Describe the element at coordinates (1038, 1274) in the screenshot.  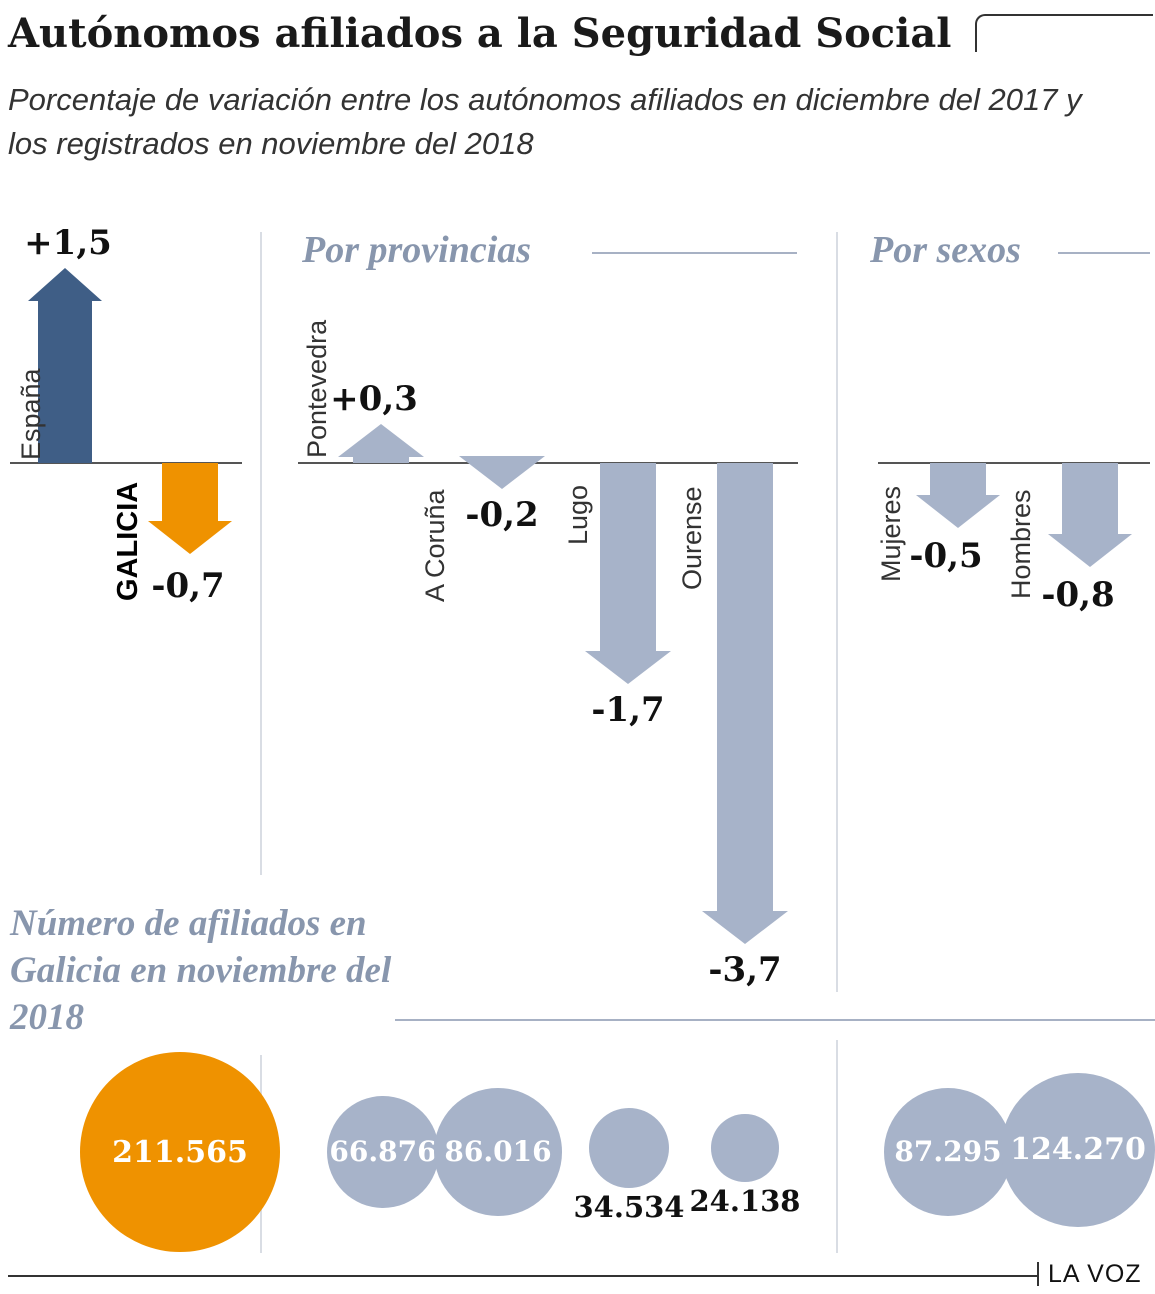
I see `footer-tick` at that location.